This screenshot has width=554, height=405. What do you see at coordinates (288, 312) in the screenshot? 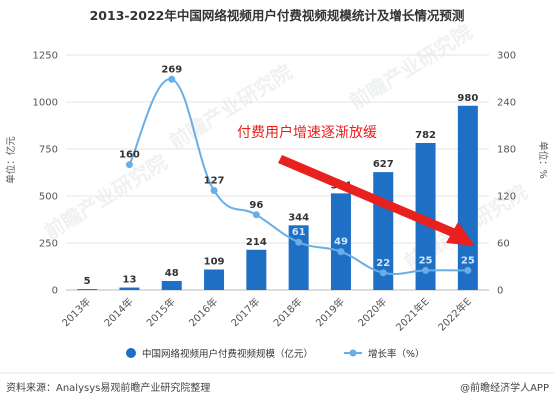
I see `x-tick-label: 2018年` at bounding box center [288, 312].